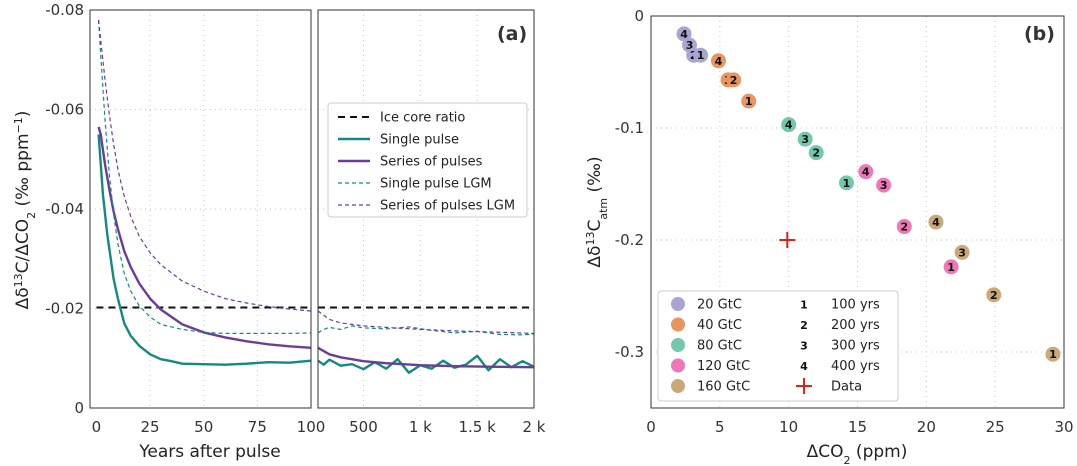 Image resolution: width=1077 pixels, height=466 pixels. I want to click on panel-b-xtick-label: 15, so click(857, 427).